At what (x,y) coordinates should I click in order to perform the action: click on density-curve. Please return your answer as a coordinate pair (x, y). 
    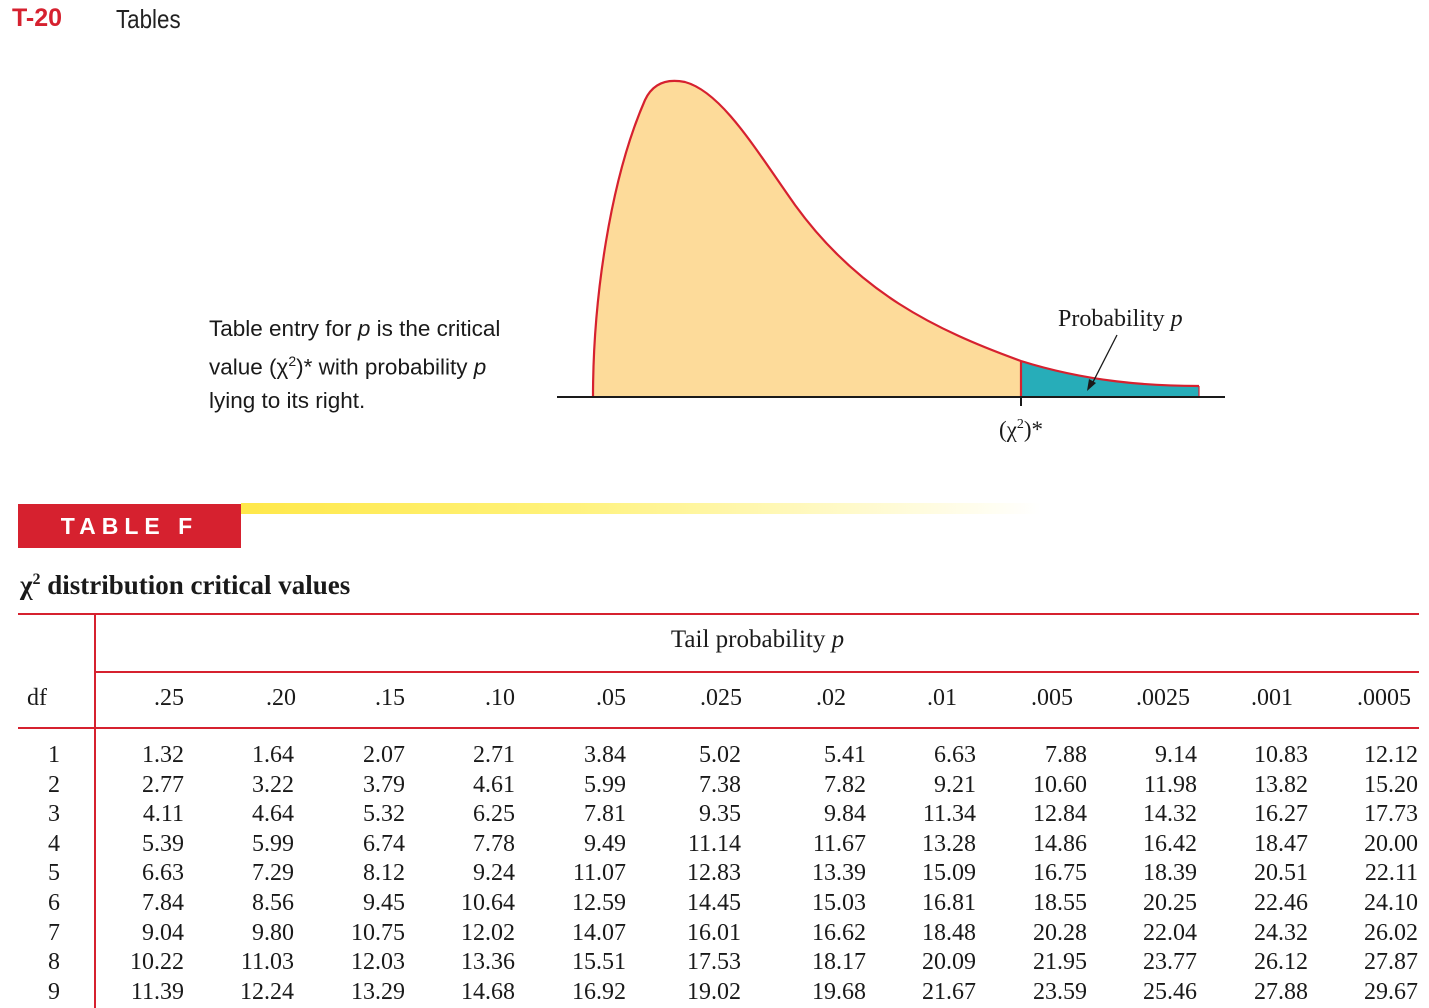
    Looking at the image, I should click on (895, 238).